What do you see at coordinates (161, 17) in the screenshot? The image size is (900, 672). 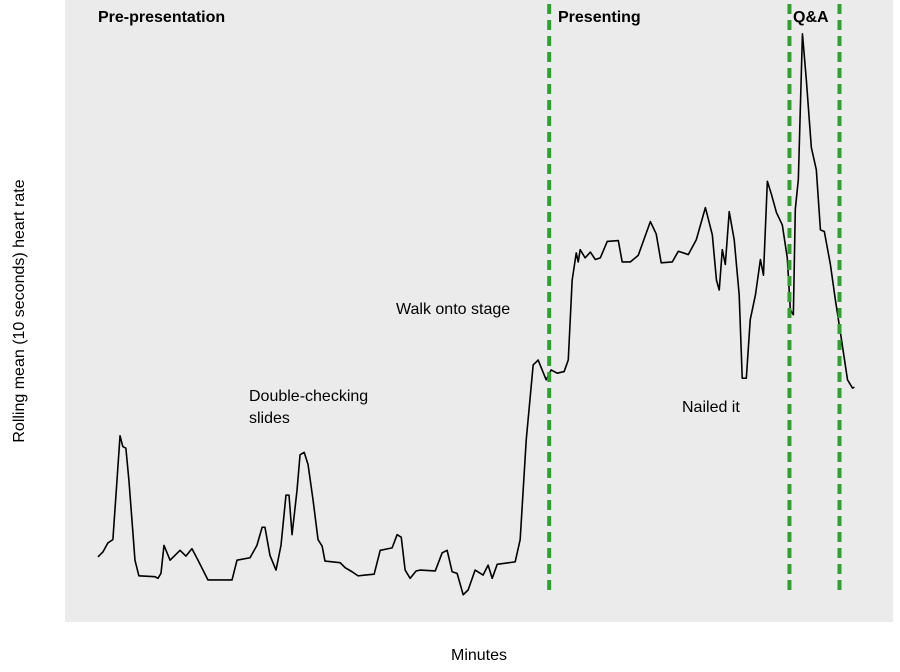 I see `phase-label: Pre-presentation` at bounding box center [161, 17].